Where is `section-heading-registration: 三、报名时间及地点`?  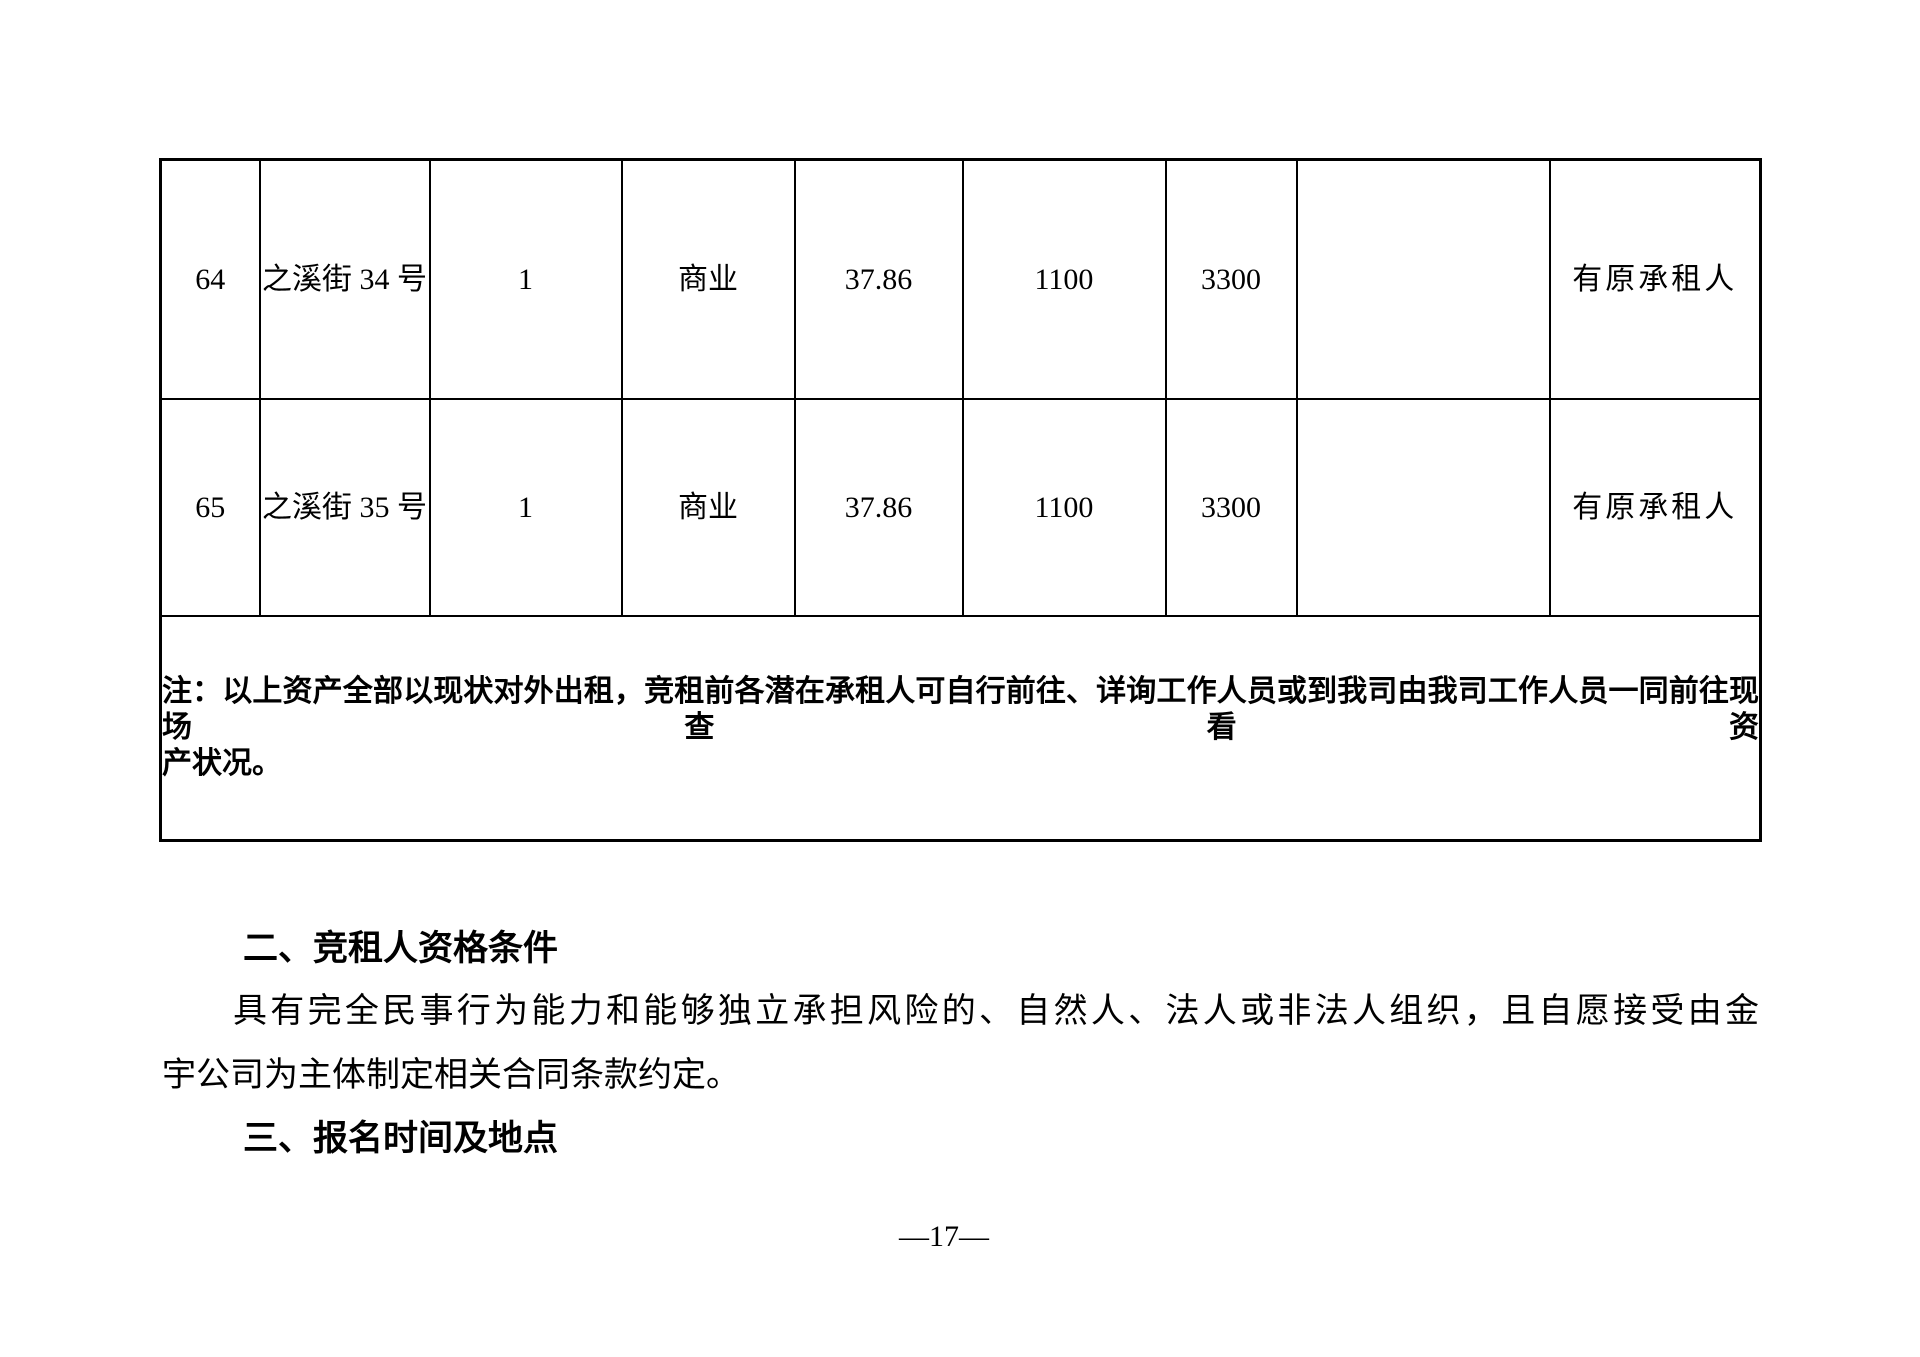
section-heading-registration: 三、报名时间及地点 is located at coordinates (401, 1138).